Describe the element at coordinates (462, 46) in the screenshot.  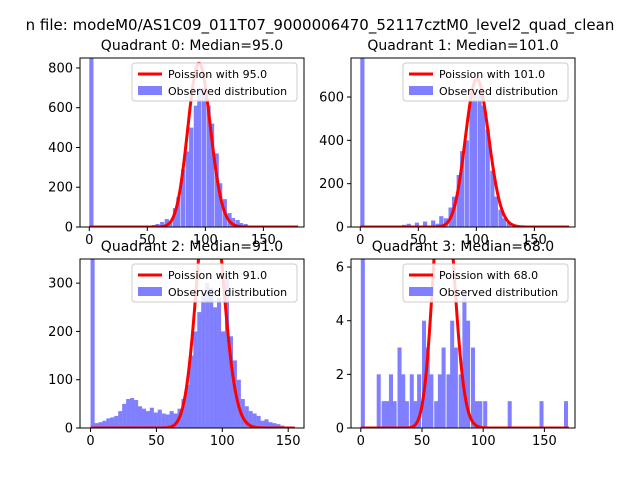
I see `panel-title: Quadrant 1: Median=101.0` at that location.